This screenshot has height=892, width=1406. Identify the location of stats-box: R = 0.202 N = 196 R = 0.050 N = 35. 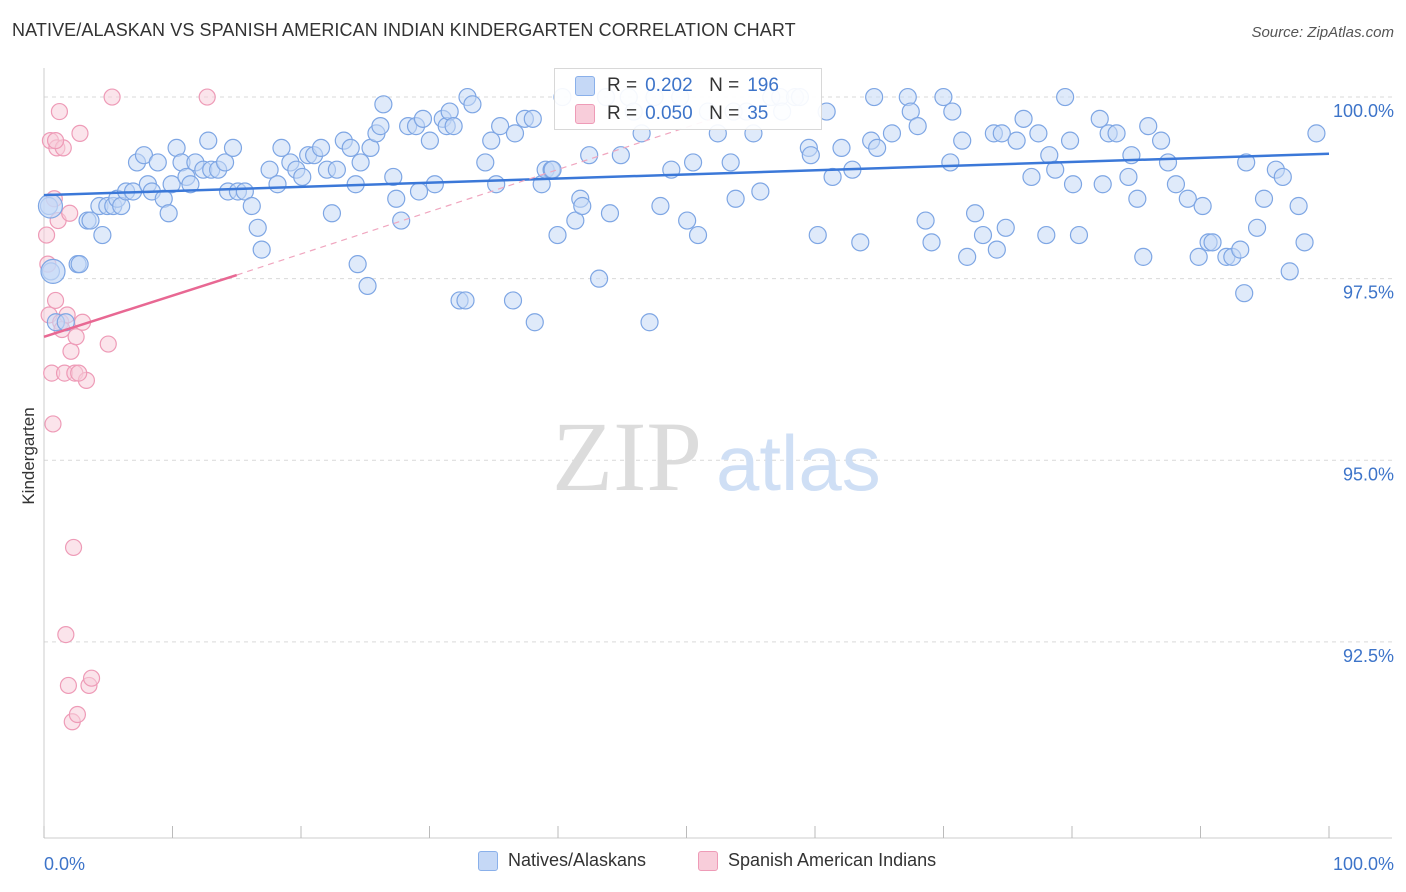
(688, 99).